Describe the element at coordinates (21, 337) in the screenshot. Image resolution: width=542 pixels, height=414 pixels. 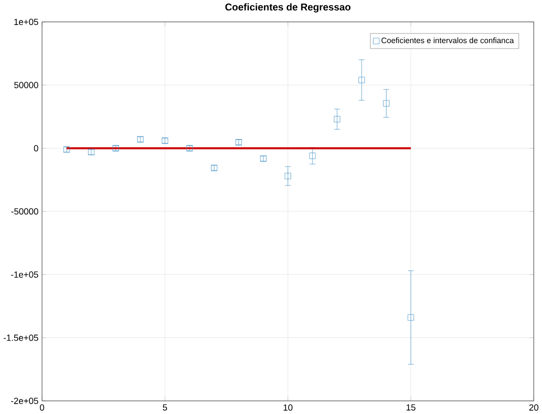
I see `y-tick-label: -1.5e+05` at that location.